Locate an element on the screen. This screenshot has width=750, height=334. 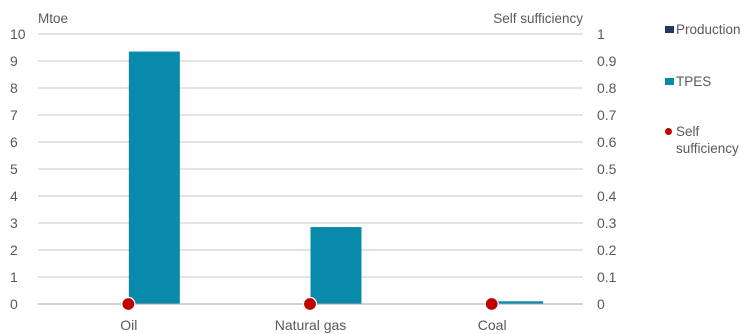
right-tick-label: 1 is located at coordinates (601, 34).